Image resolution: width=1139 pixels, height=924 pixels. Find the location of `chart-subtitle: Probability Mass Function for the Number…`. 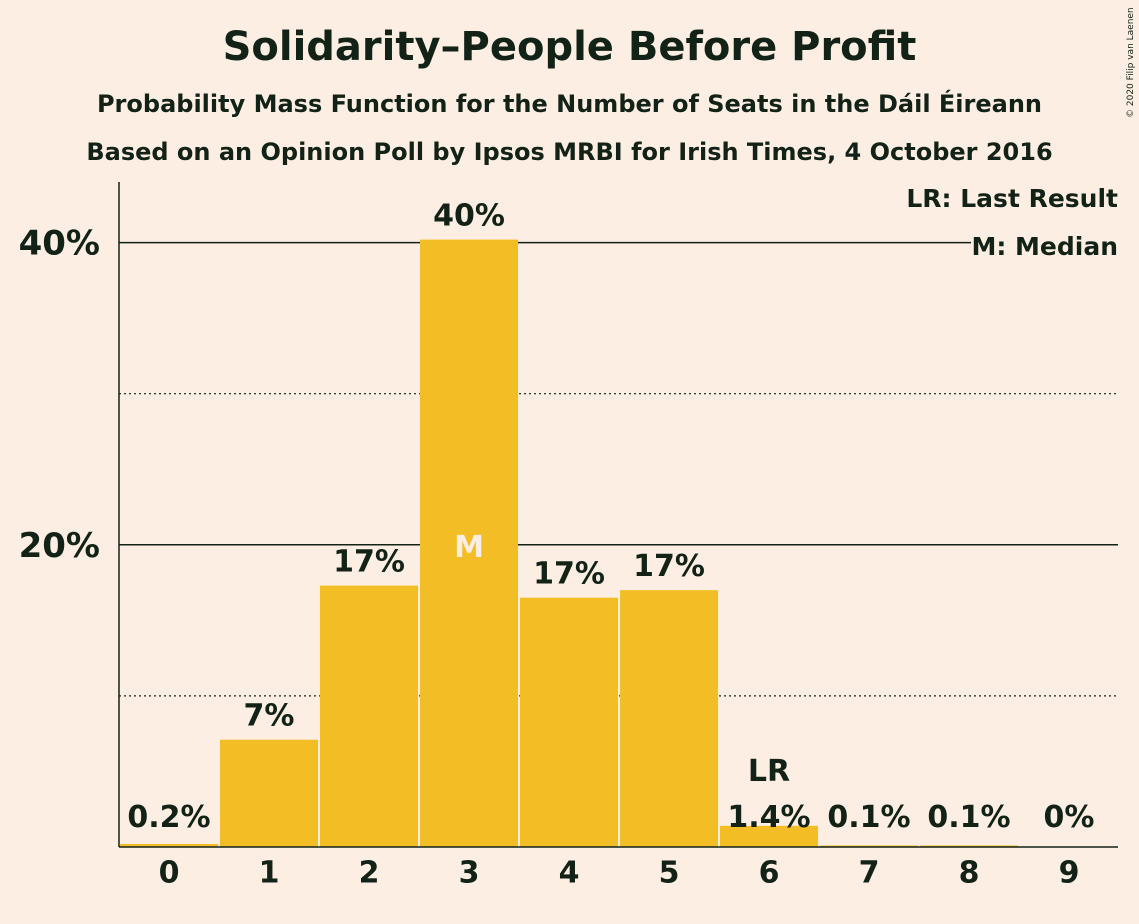

chart-subtitle: Probability Mass Function for the Number… is located at coordinates (569, 104).